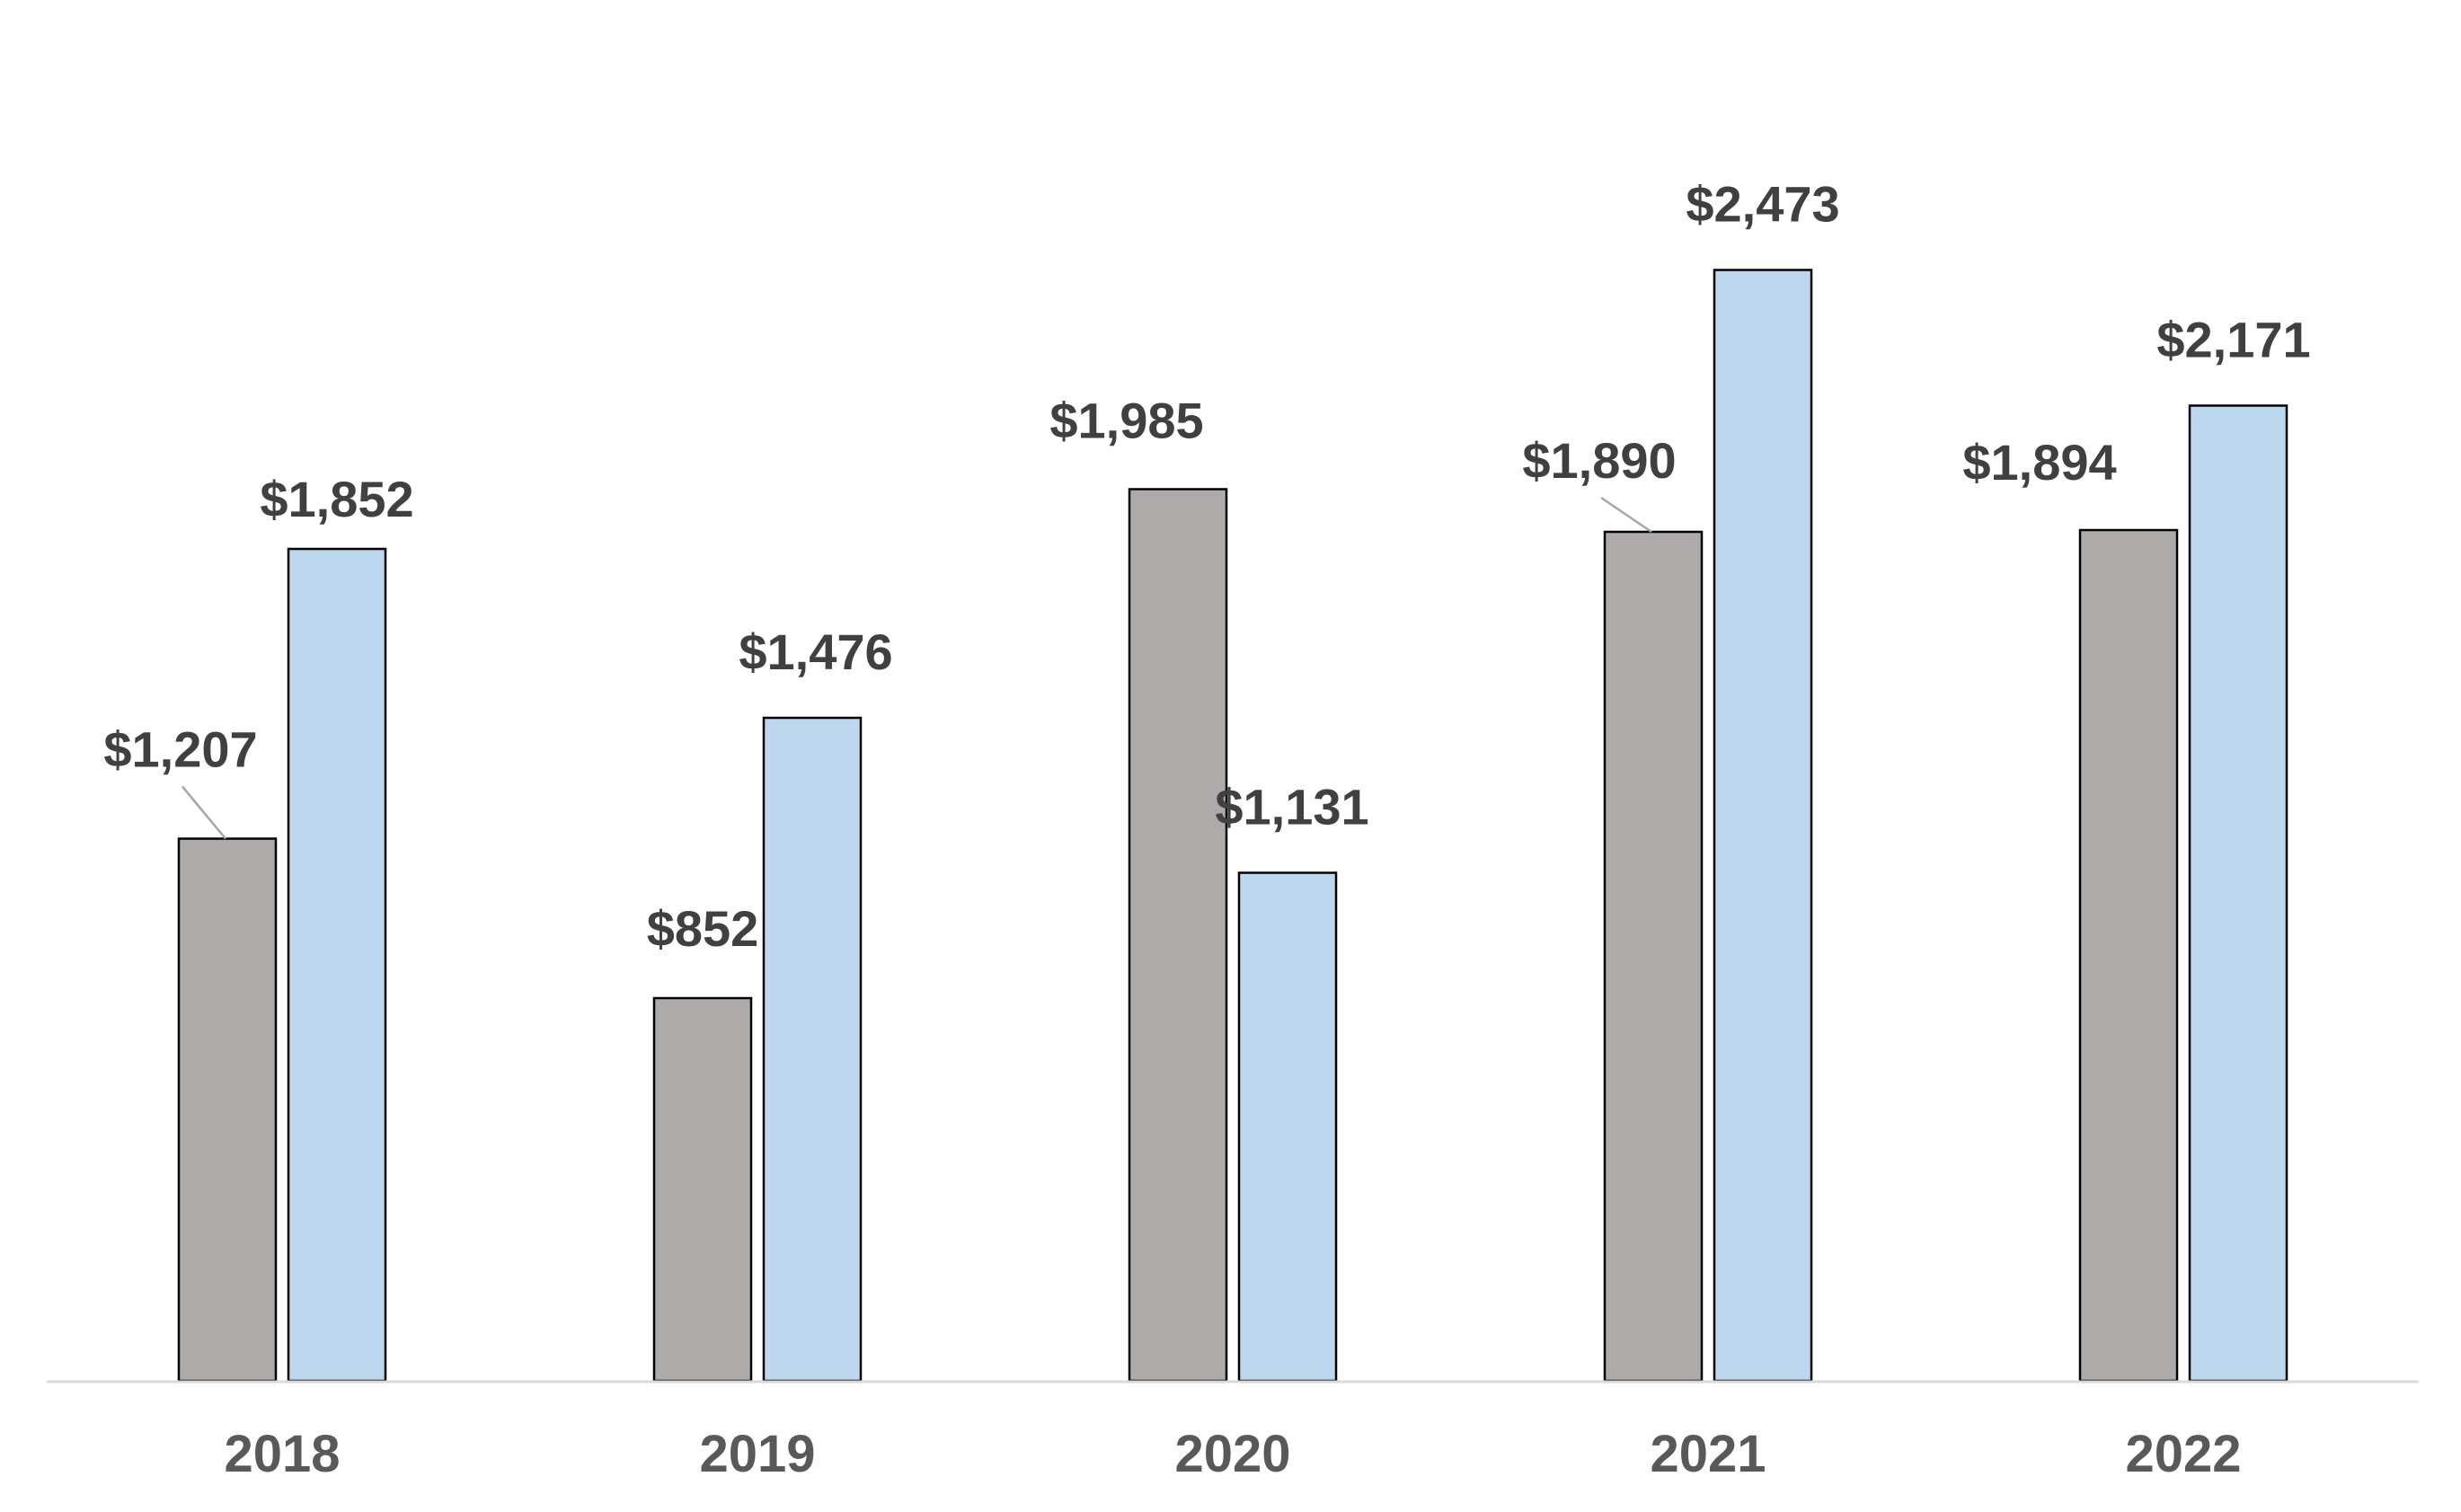  Describe the element at coordinates (2183, 1454) in the screenshot. I see `x-tick-label-2022: 2022` at that location.